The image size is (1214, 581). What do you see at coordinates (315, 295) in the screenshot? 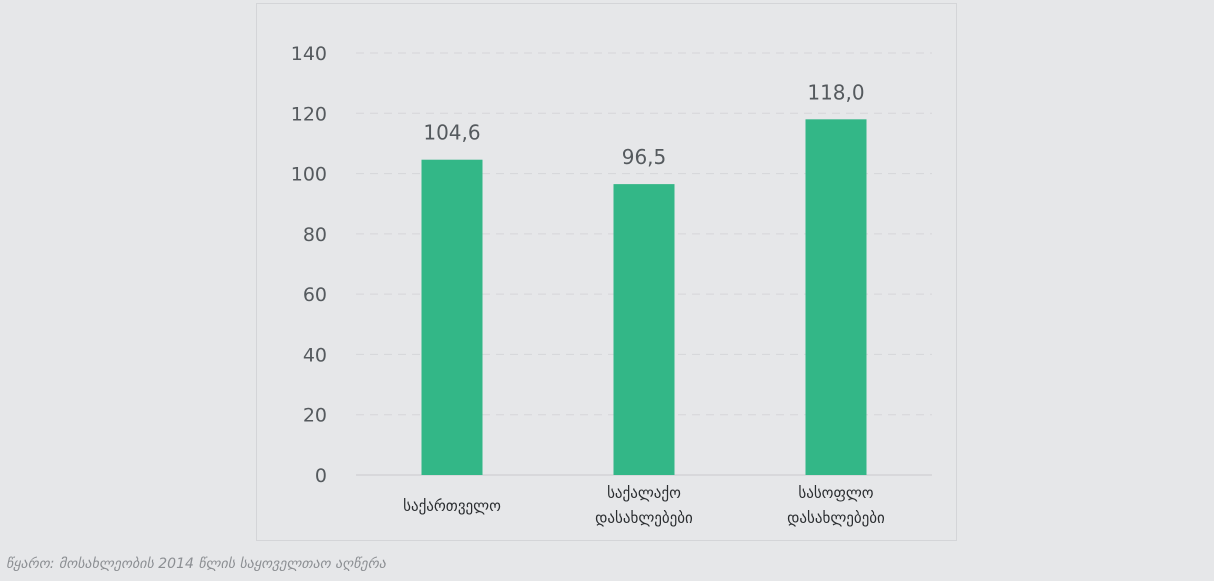
I see `y-tick-label: 60` at bounding box center [315, 295].